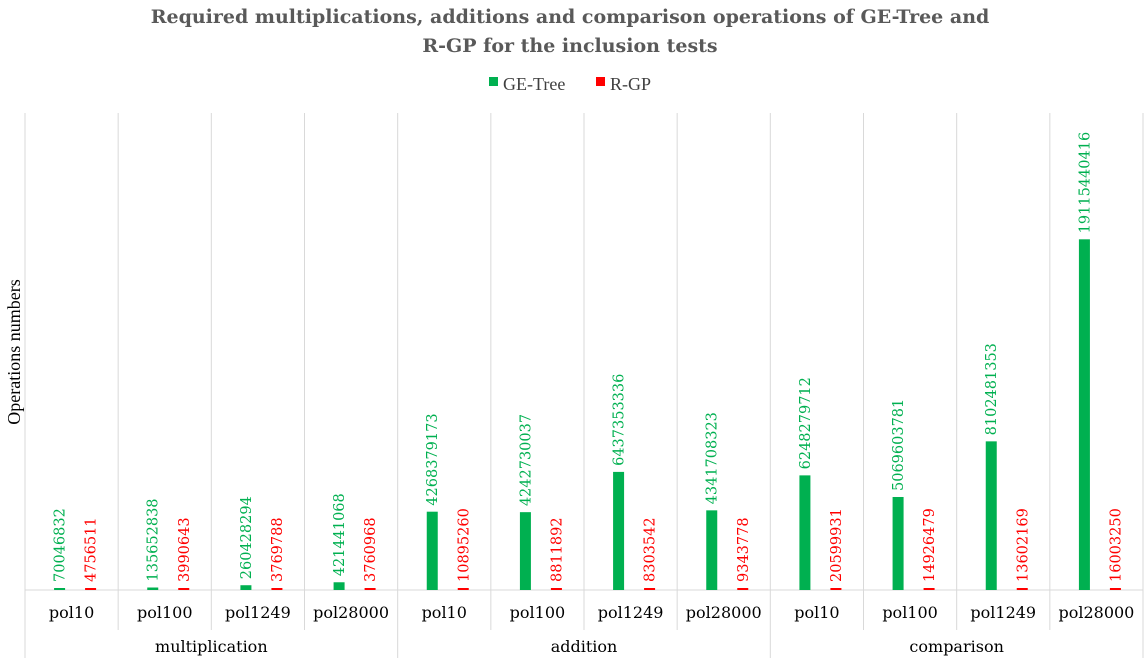  What do you see at coordinates (184, 589) in the screenshot?
I see `bar-r-gp-multiplication-pol100` at bounding box center [184, 589].